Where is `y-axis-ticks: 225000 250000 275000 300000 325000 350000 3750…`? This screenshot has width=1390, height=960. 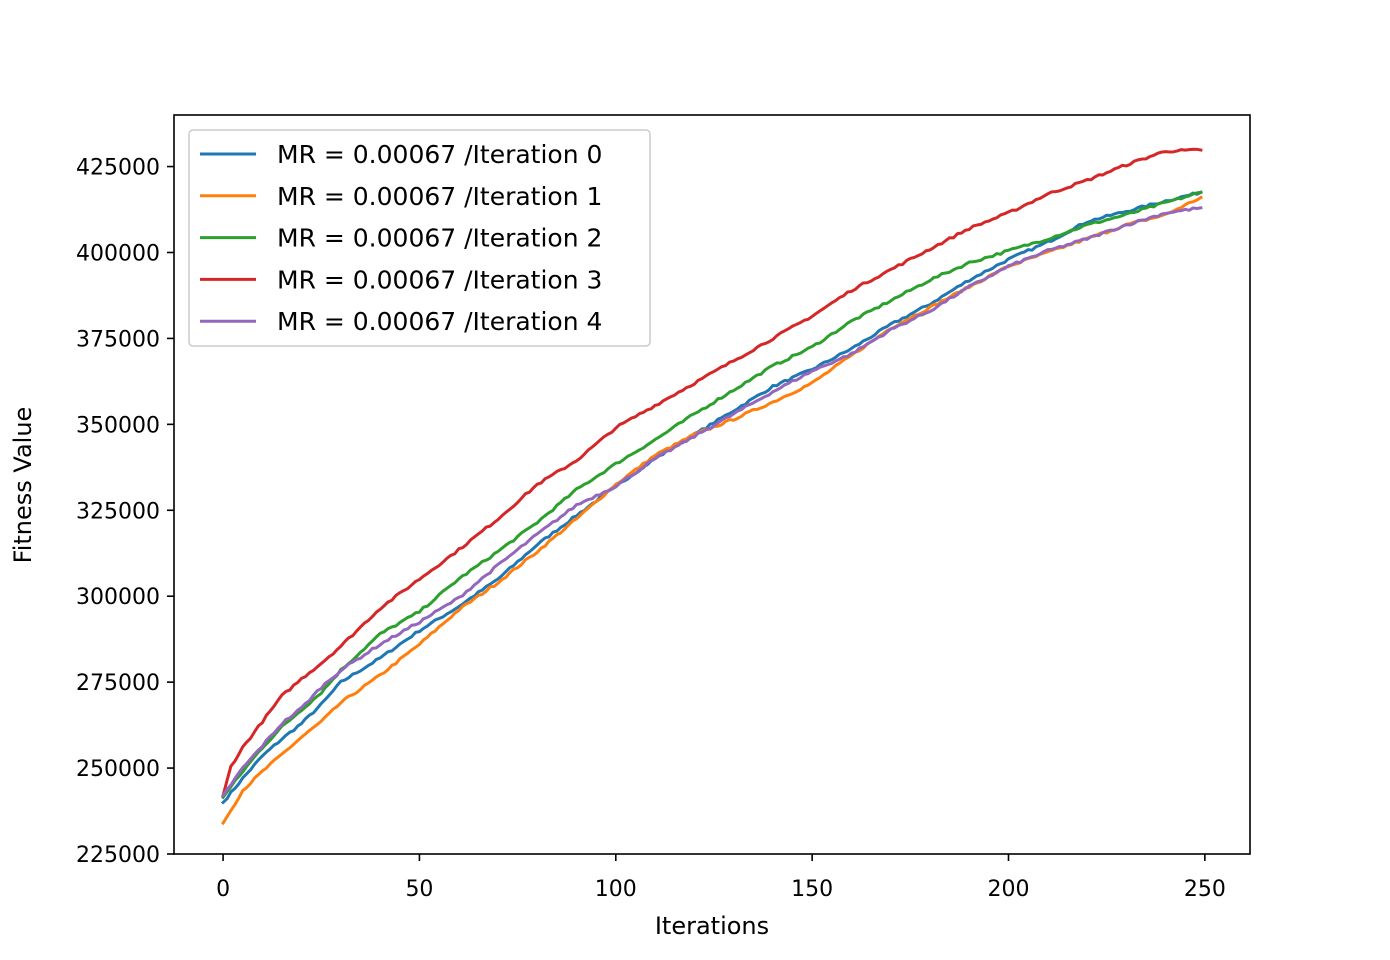 y-axis-ticks: 225000 250000 275000 300000 325000 350000 3750… is located at coordinates (125, 512).